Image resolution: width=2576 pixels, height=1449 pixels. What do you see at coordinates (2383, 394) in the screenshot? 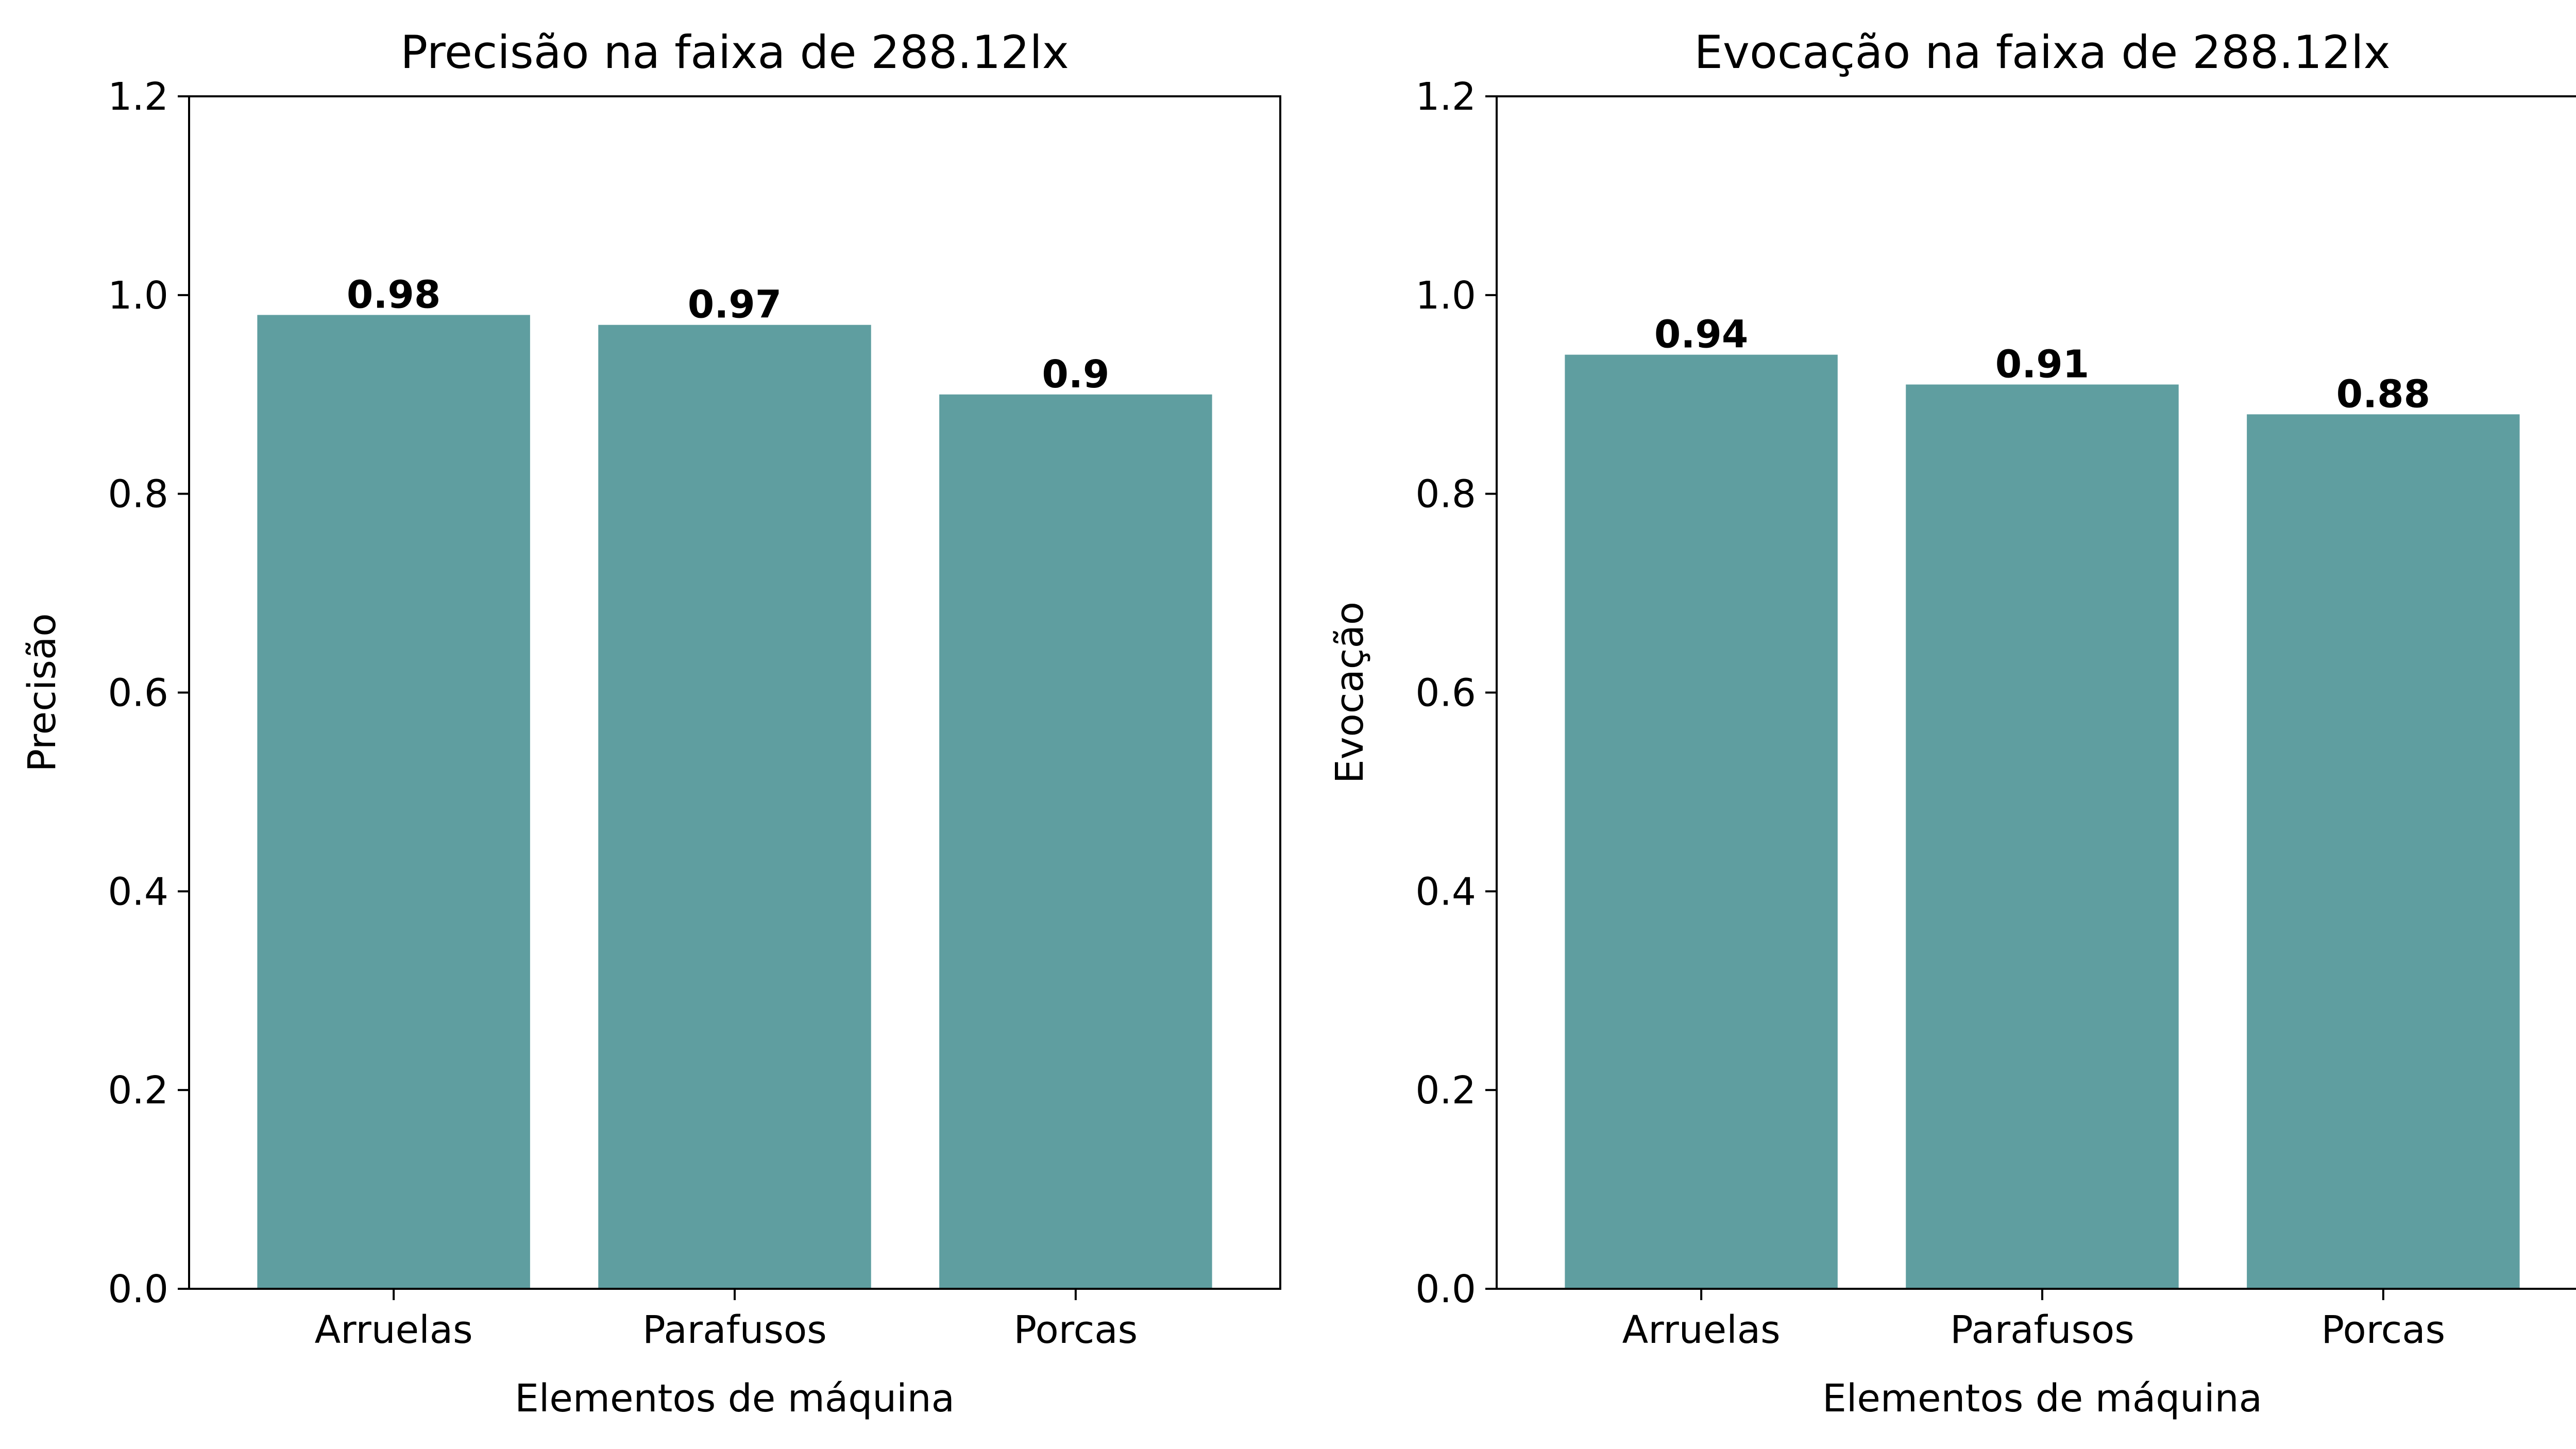
I see `data-label: 0.88` at bounding box center [2383, 394].